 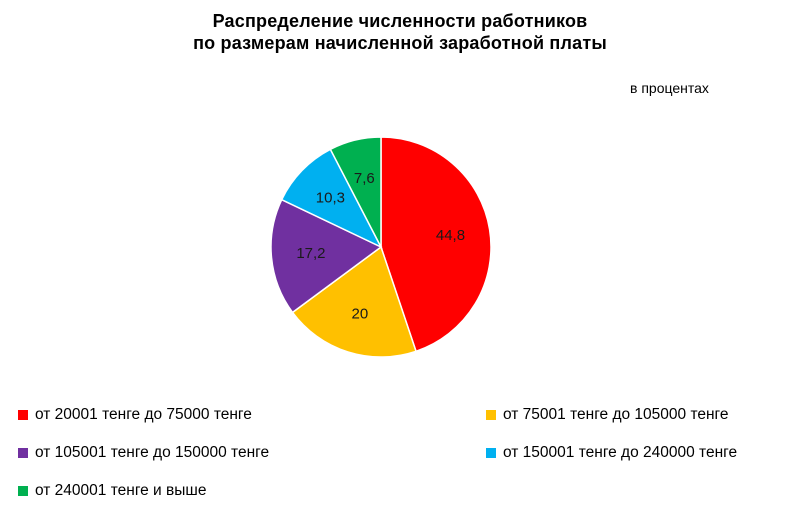 I want to click on legend-item-75001-105000: от 75001 тенге до 105000 тенге, so click(x=607, y=415).